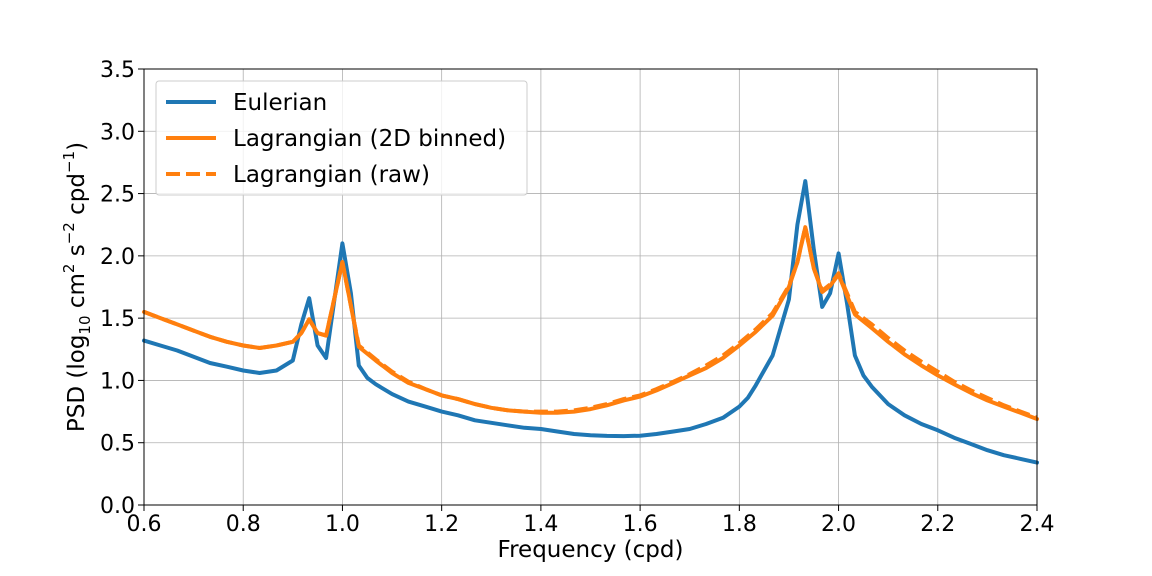 This screenshot has width=1152, height=576. What do you see at coordinates (640, 524) in the screenshot?
I see `x-tick-label: 1.6` at bounding box center [640, 524].